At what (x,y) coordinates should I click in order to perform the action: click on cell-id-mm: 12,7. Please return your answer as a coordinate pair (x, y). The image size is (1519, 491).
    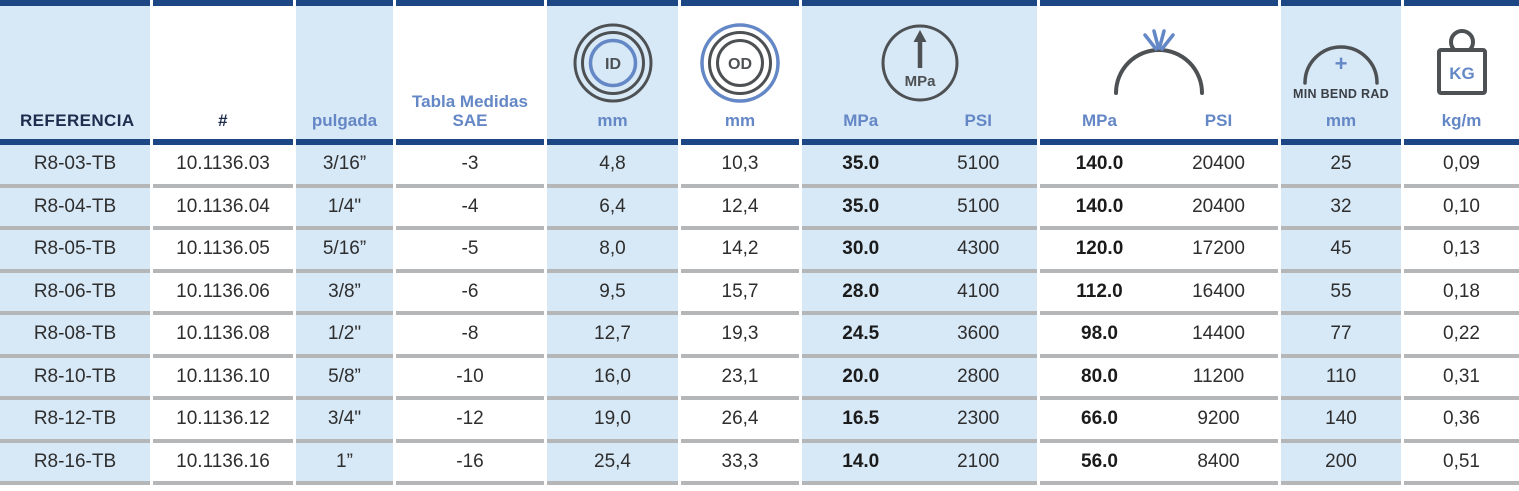
    Looking at the image, I should click on (612, 336).